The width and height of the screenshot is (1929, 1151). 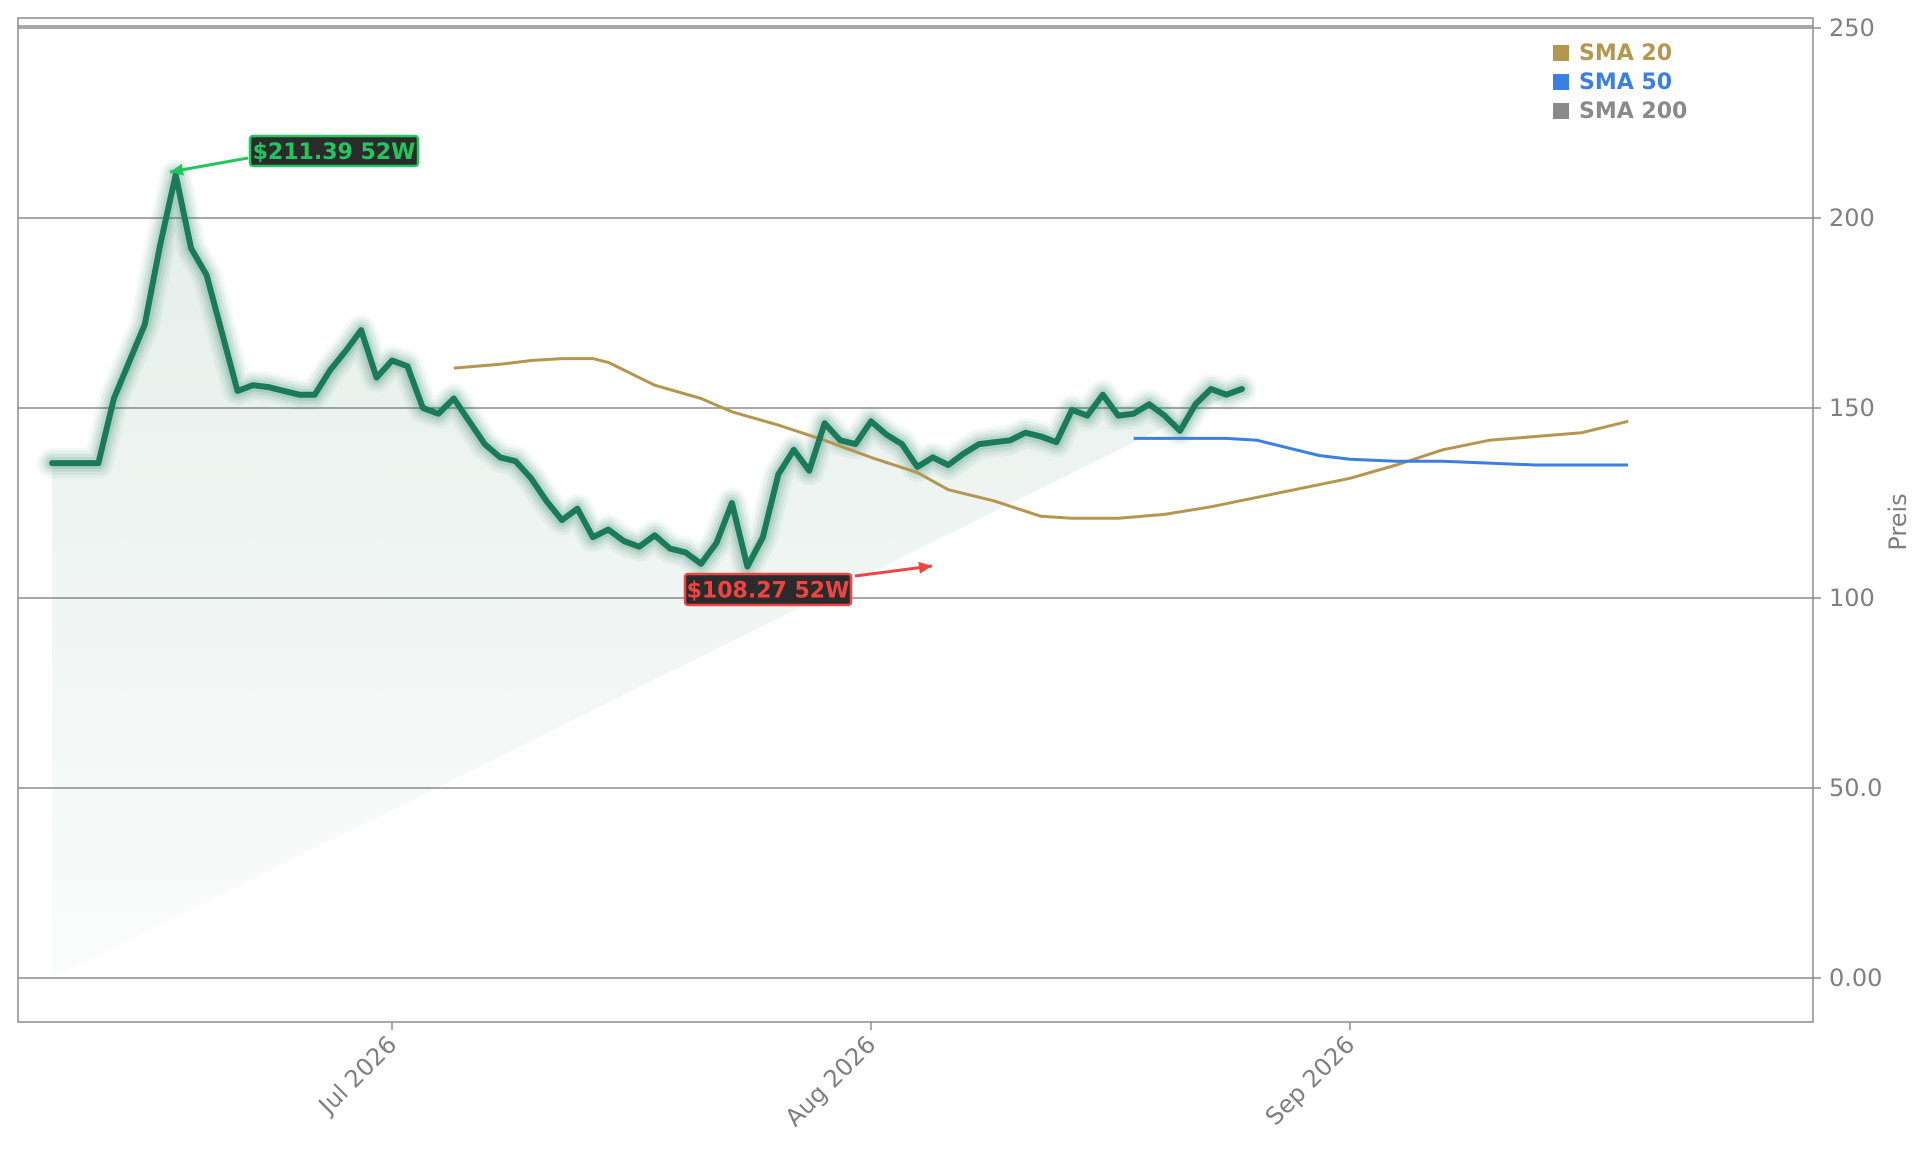 I want to click on legend-label: SMA 50, so click(x=1625, y=82).